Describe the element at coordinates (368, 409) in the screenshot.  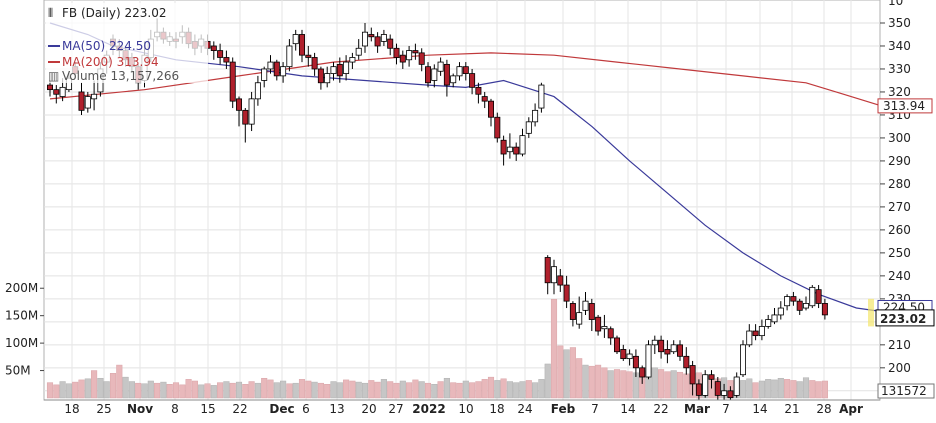
I see `date-tick-label: 20` at that location.